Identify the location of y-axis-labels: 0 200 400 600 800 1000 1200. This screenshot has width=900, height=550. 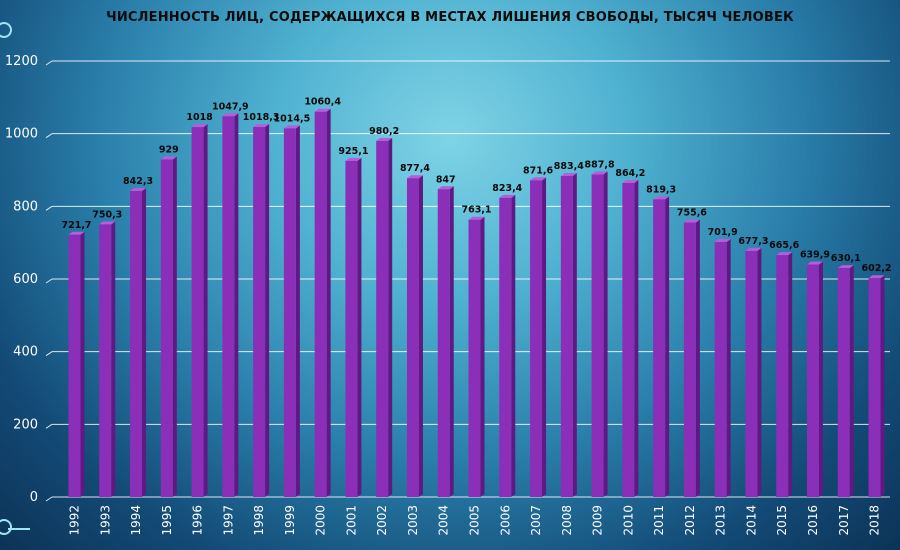
(21, 279).